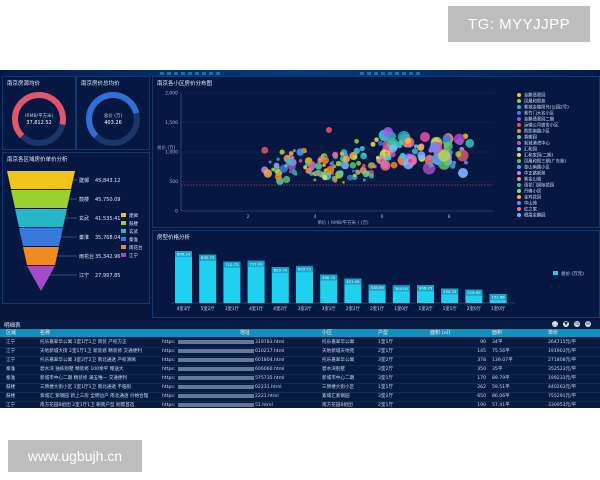 The width and height of the screenshot is (600, 480). What do you see at coordinates (533, 179) in the screenshot?
I see `scatter-legend-label: 紫金山城` at bounding box center [533, 179].